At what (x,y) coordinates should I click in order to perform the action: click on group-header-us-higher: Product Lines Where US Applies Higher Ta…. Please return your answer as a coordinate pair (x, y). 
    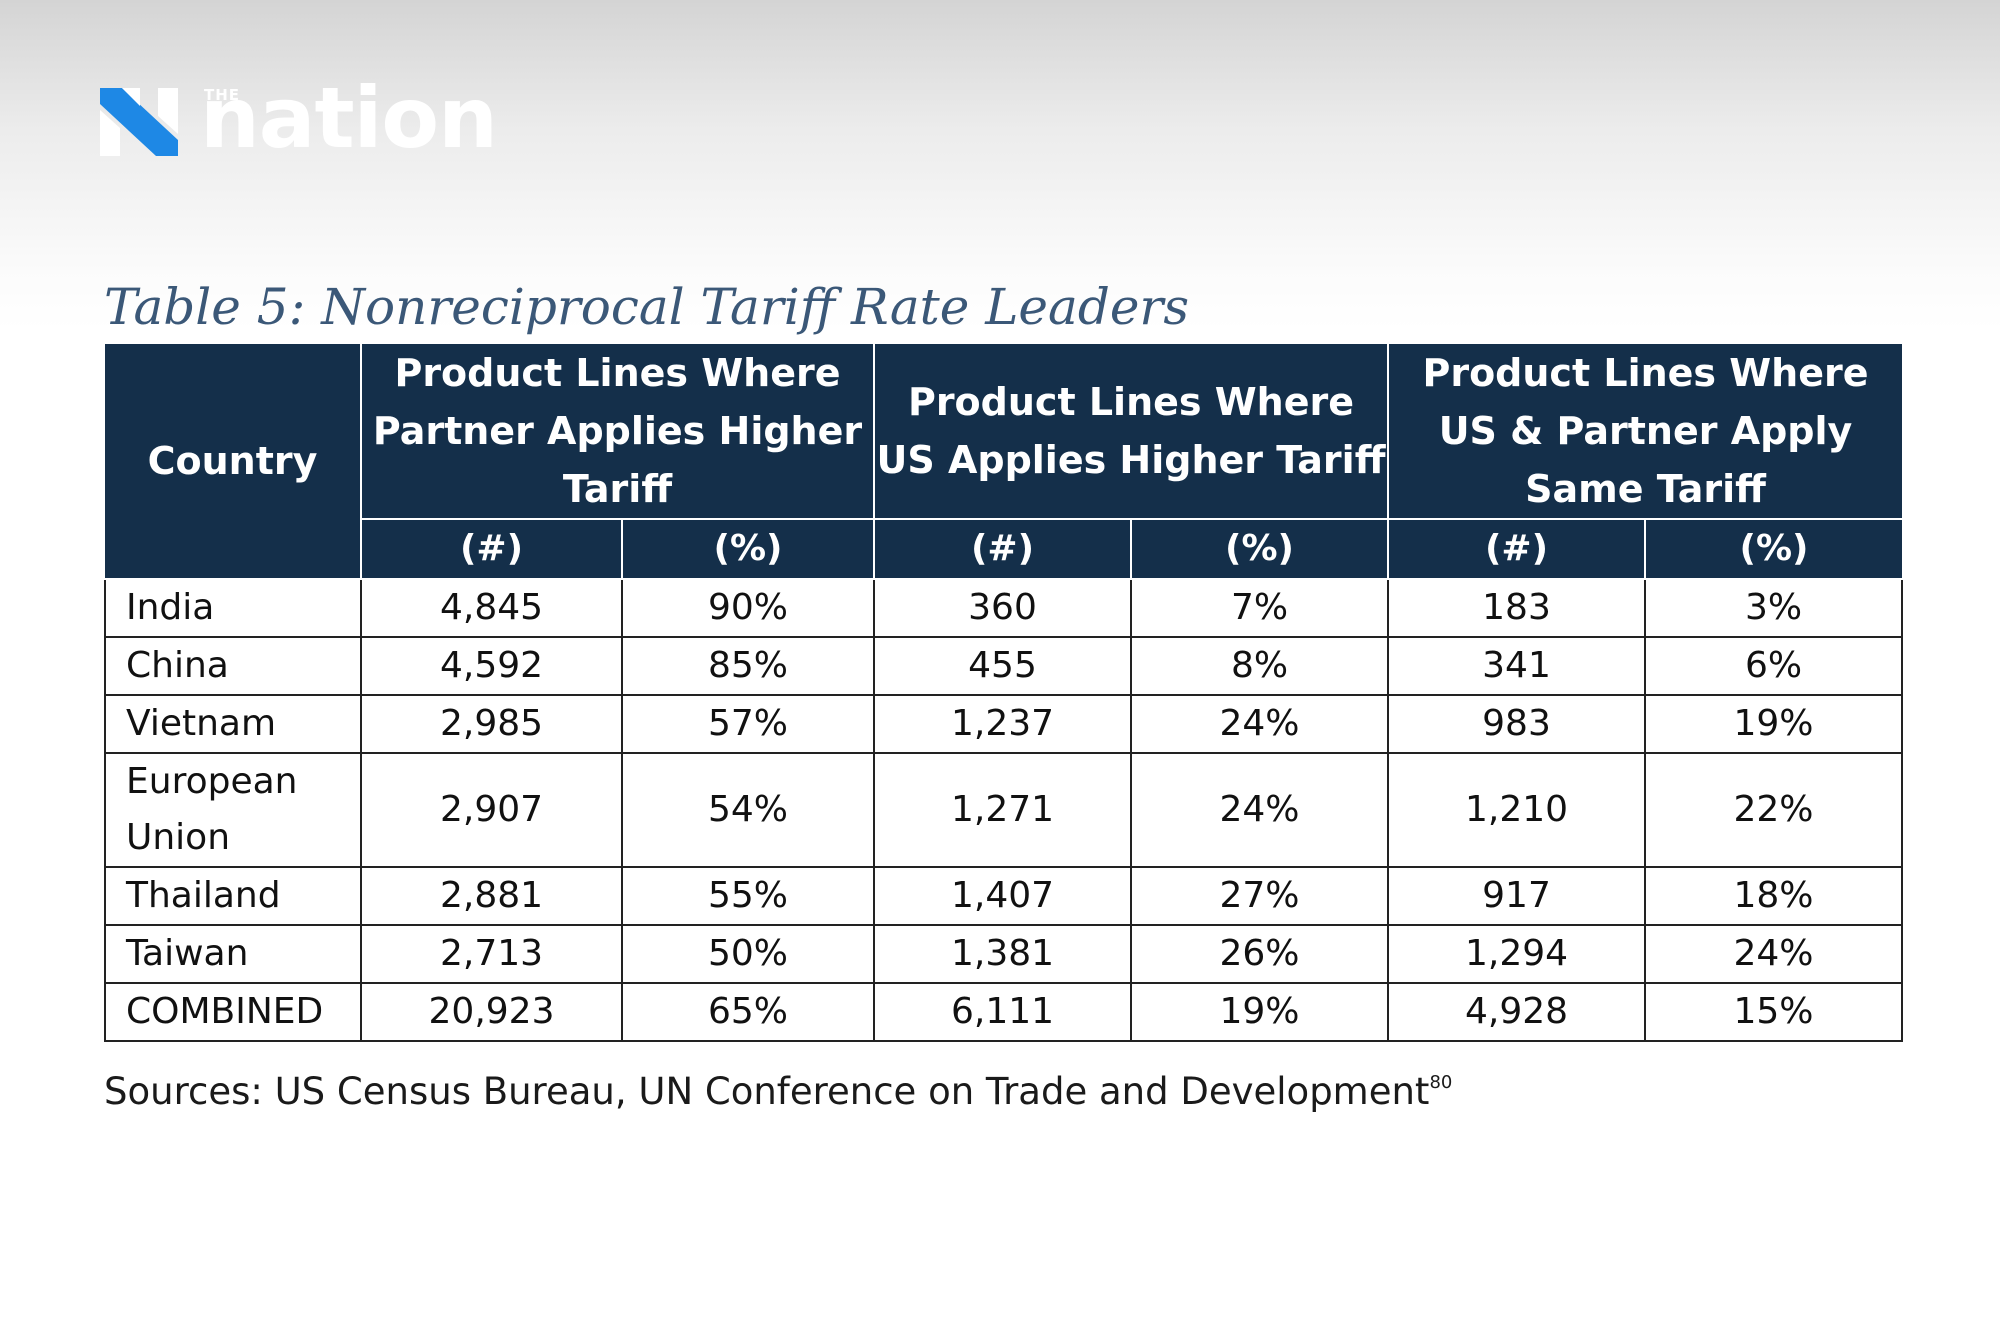
    Looking at the image, I should click on (1131, 432).